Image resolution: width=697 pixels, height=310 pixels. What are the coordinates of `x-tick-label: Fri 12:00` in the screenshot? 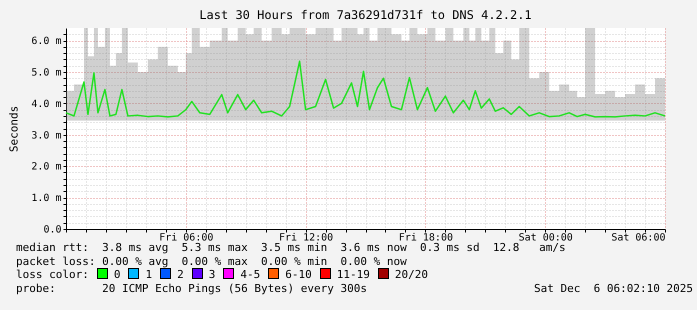 It's located at (306, 238).